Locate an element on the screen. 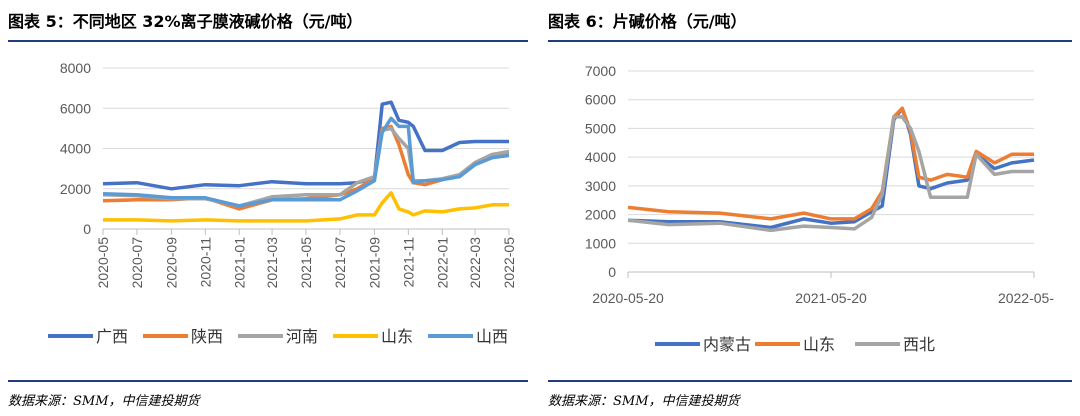 This screenshot has height=416, width=1080. y-tick-label: 1000 is located at coordinates (600, 243).